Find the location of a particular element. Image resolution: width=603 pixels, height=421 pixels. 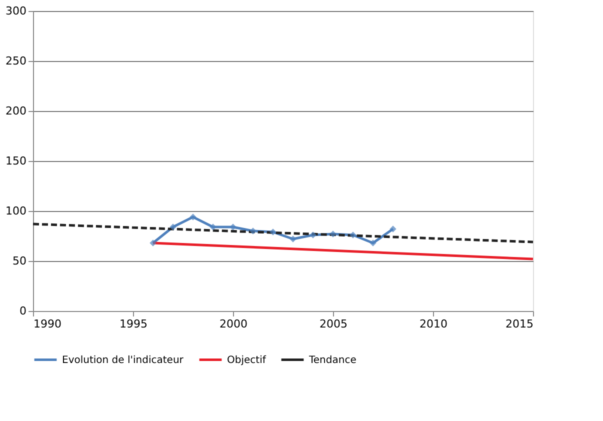

x-tick-label: 2010 is located at coordinates (434, 324).